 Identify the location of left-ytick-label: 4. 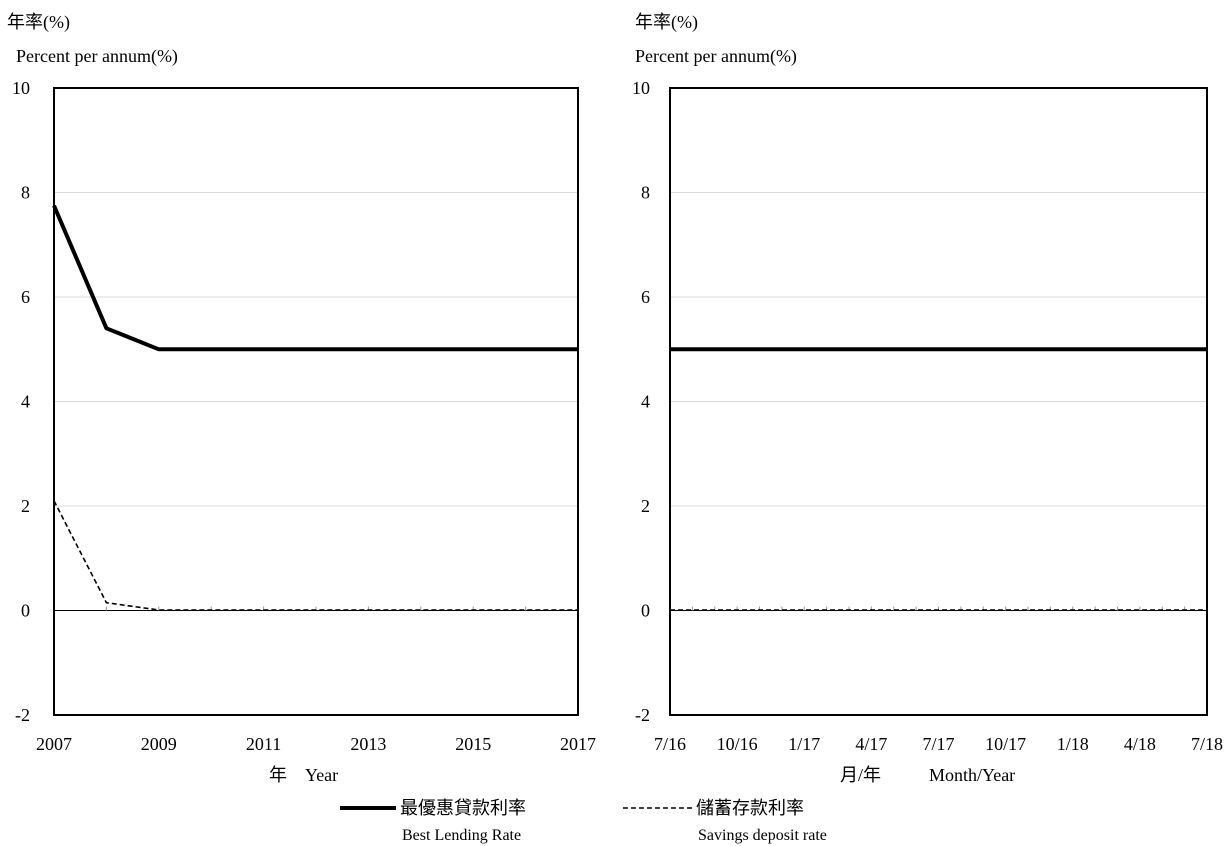
(25, 402).